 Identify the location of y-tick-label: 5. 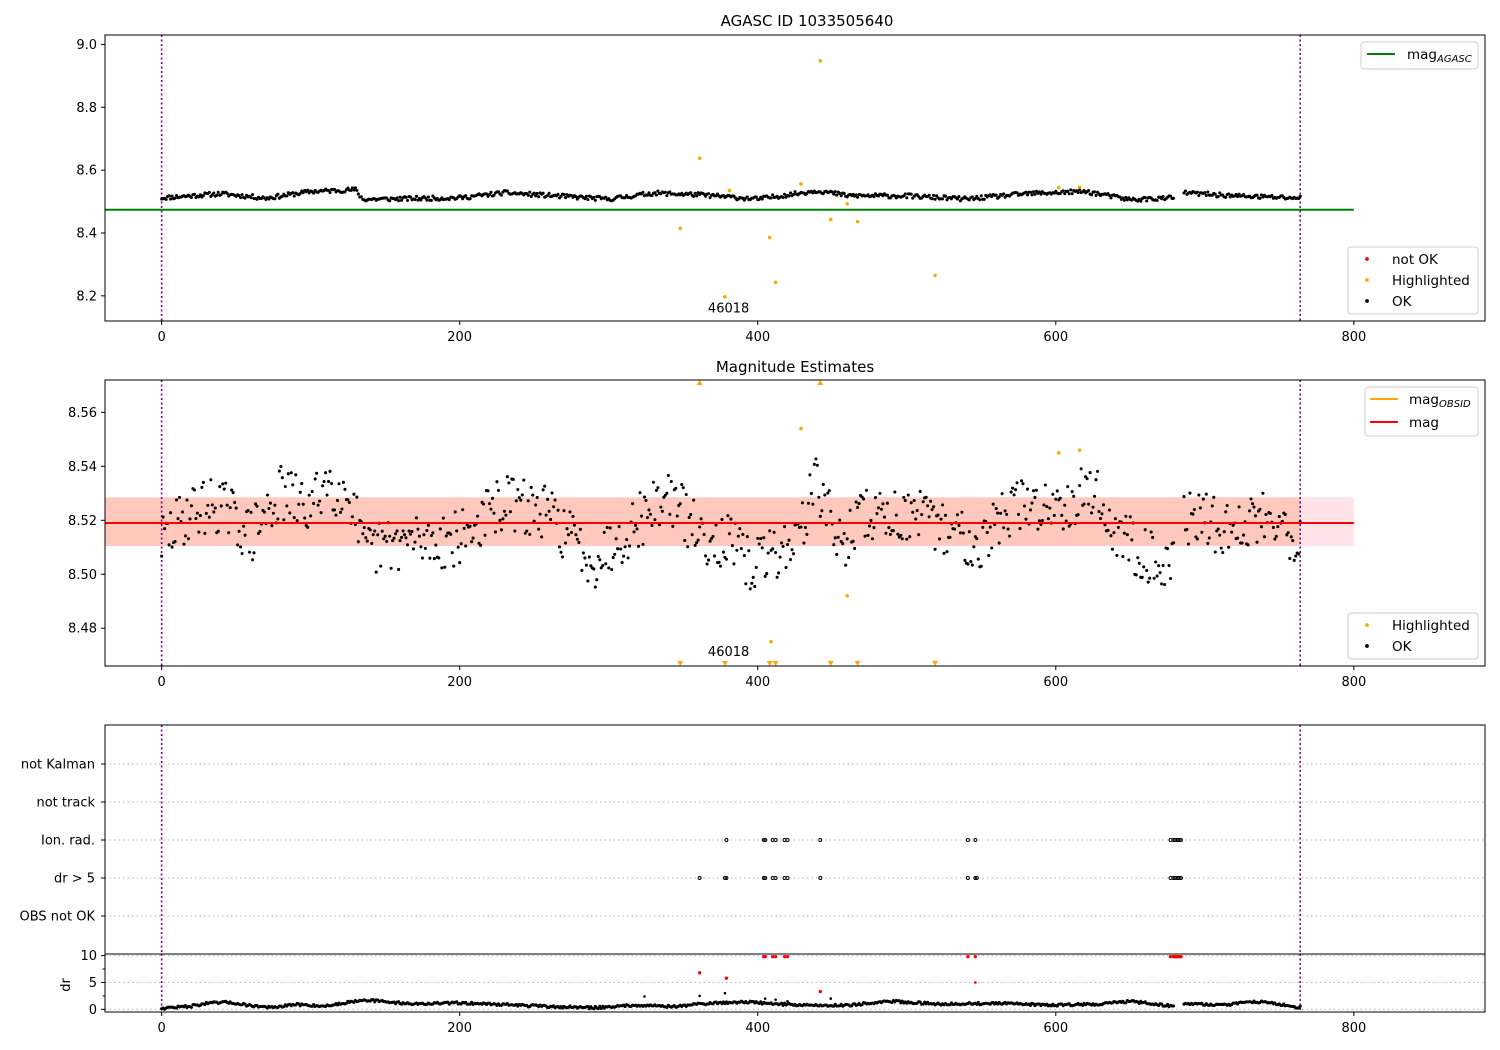
(93, 983).